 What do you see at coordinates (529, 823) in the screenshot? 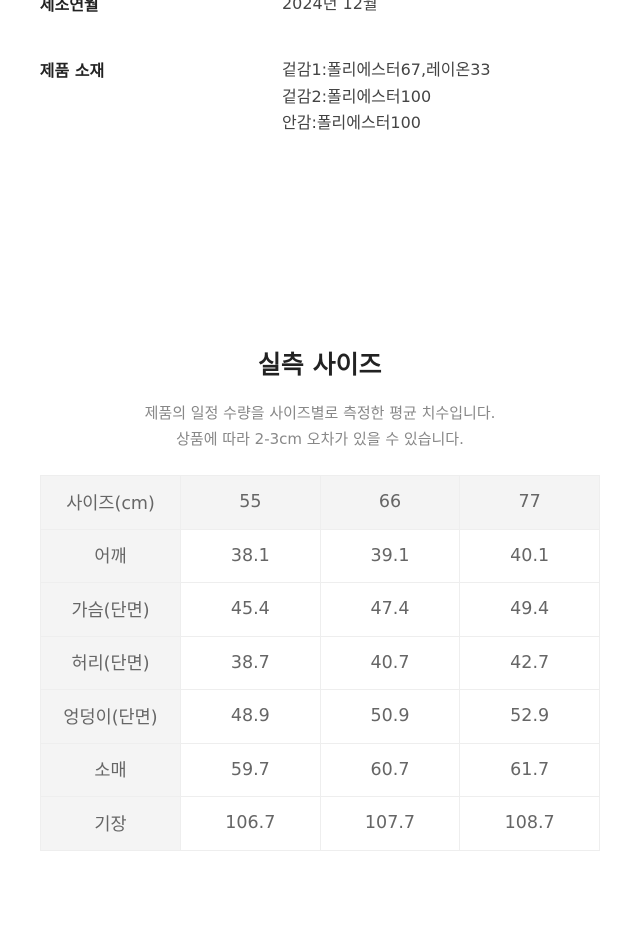
I see `table-cell: 108.7` at bounding box center [529, 823].